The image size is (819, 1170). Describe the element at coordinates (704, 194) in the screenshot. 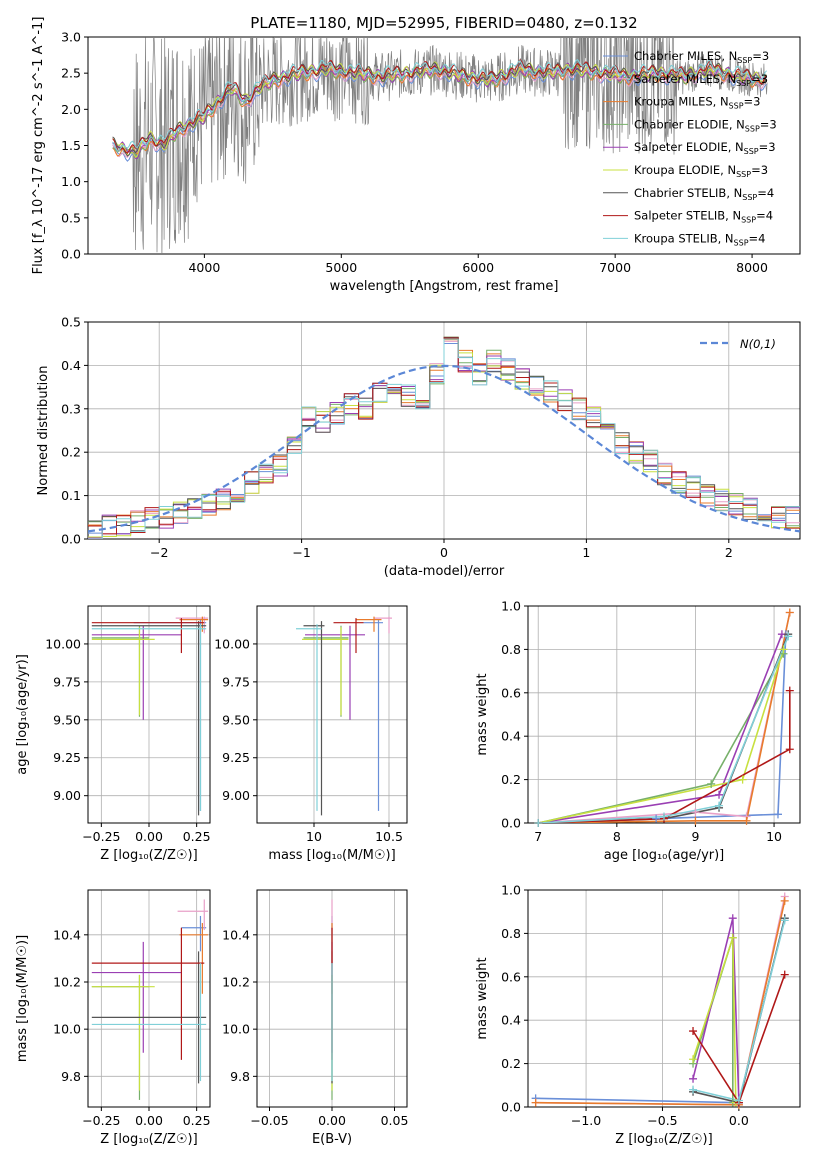

I see `legend-label-chabrier_stelib: Chabrier STELIB, NSSP=4` at that location.